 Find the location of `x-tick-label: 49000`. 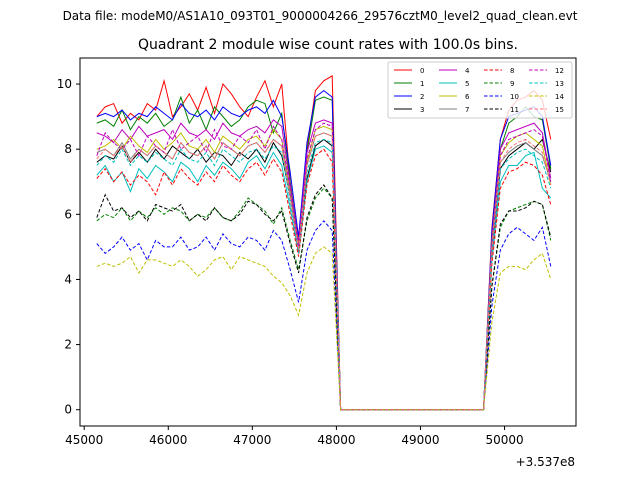

x-tick-label: 49000 is located at coordinates (420, 440).